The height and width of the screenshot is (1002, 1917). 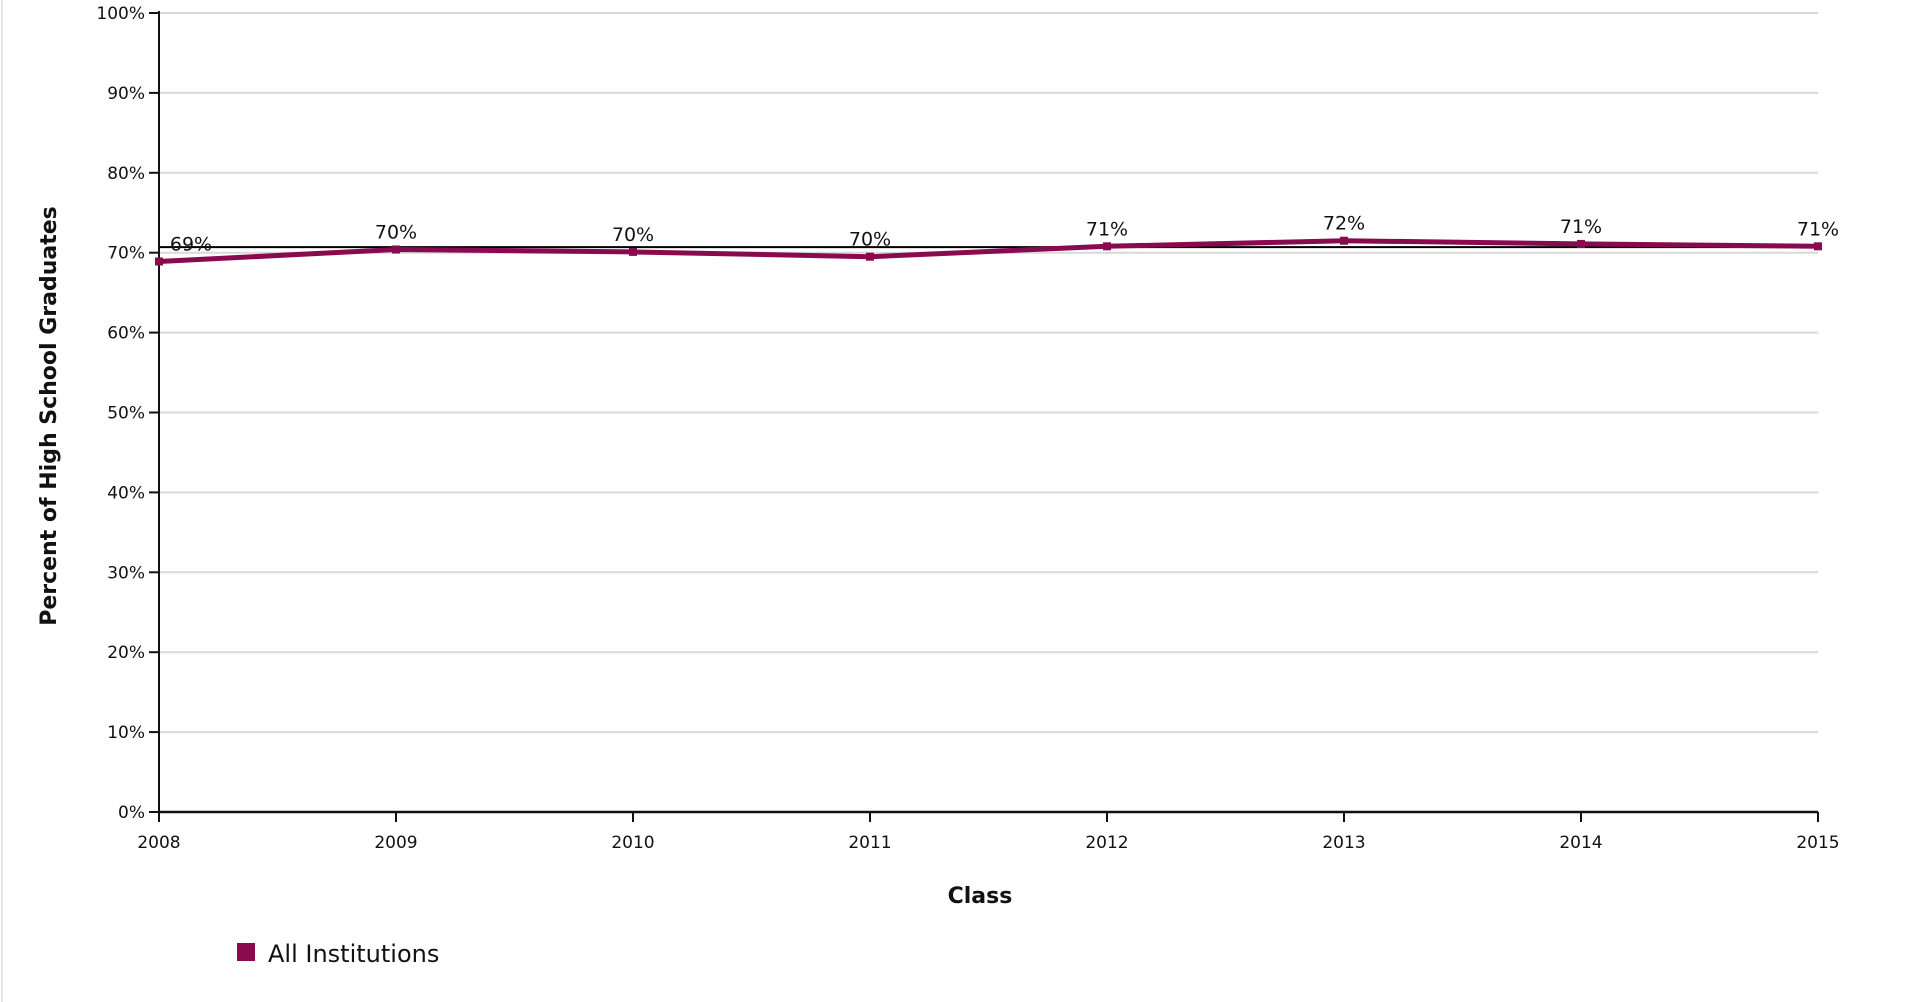 I want to click on x-tick-label: 2012, so click(x=1106, y=843).